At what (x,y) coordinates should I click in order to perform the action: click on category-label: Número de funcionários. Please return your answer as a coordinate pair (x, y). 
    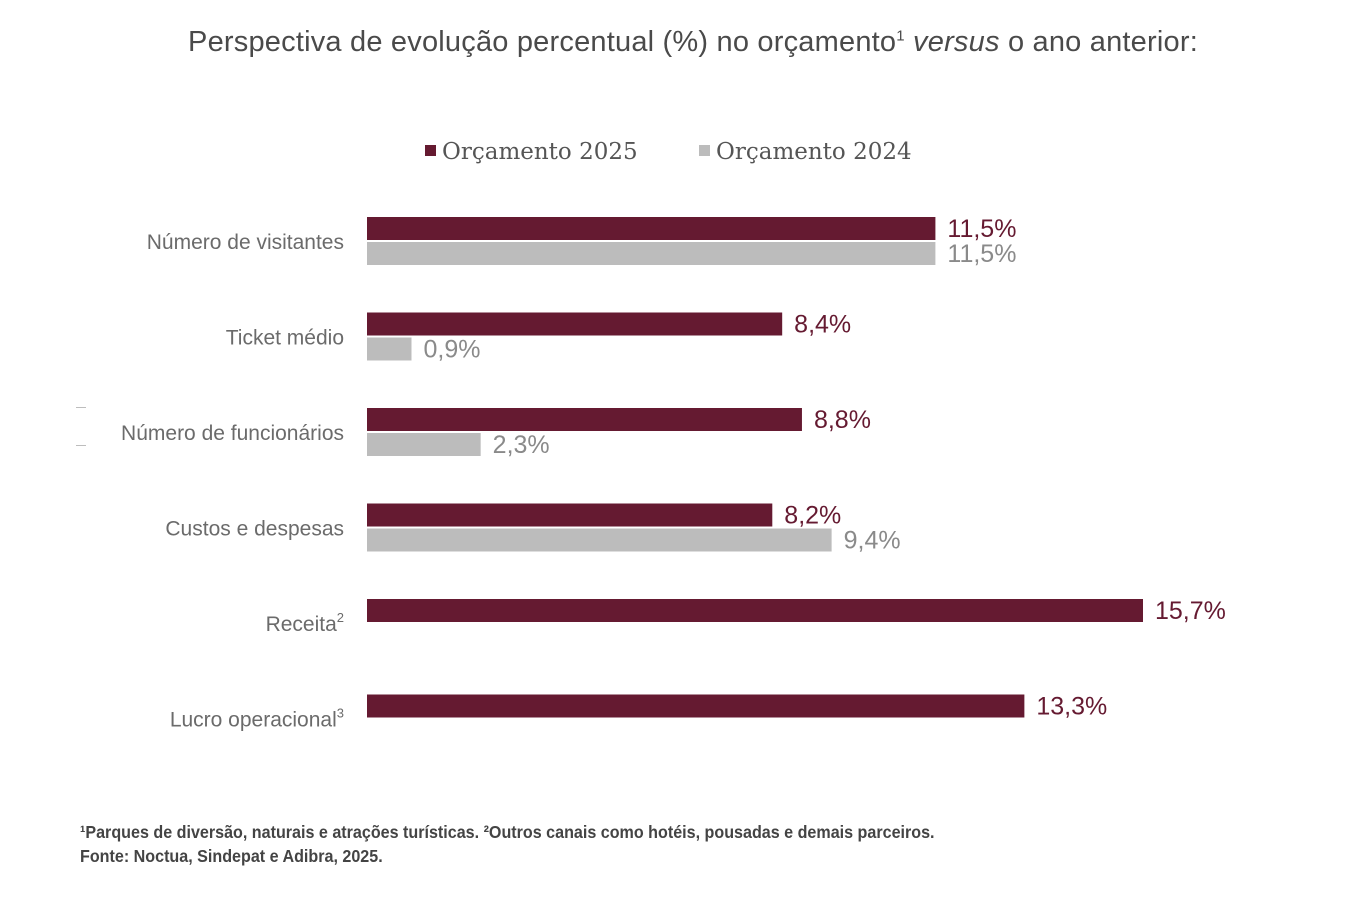
    Looking at the image, I should click on (232, 433).